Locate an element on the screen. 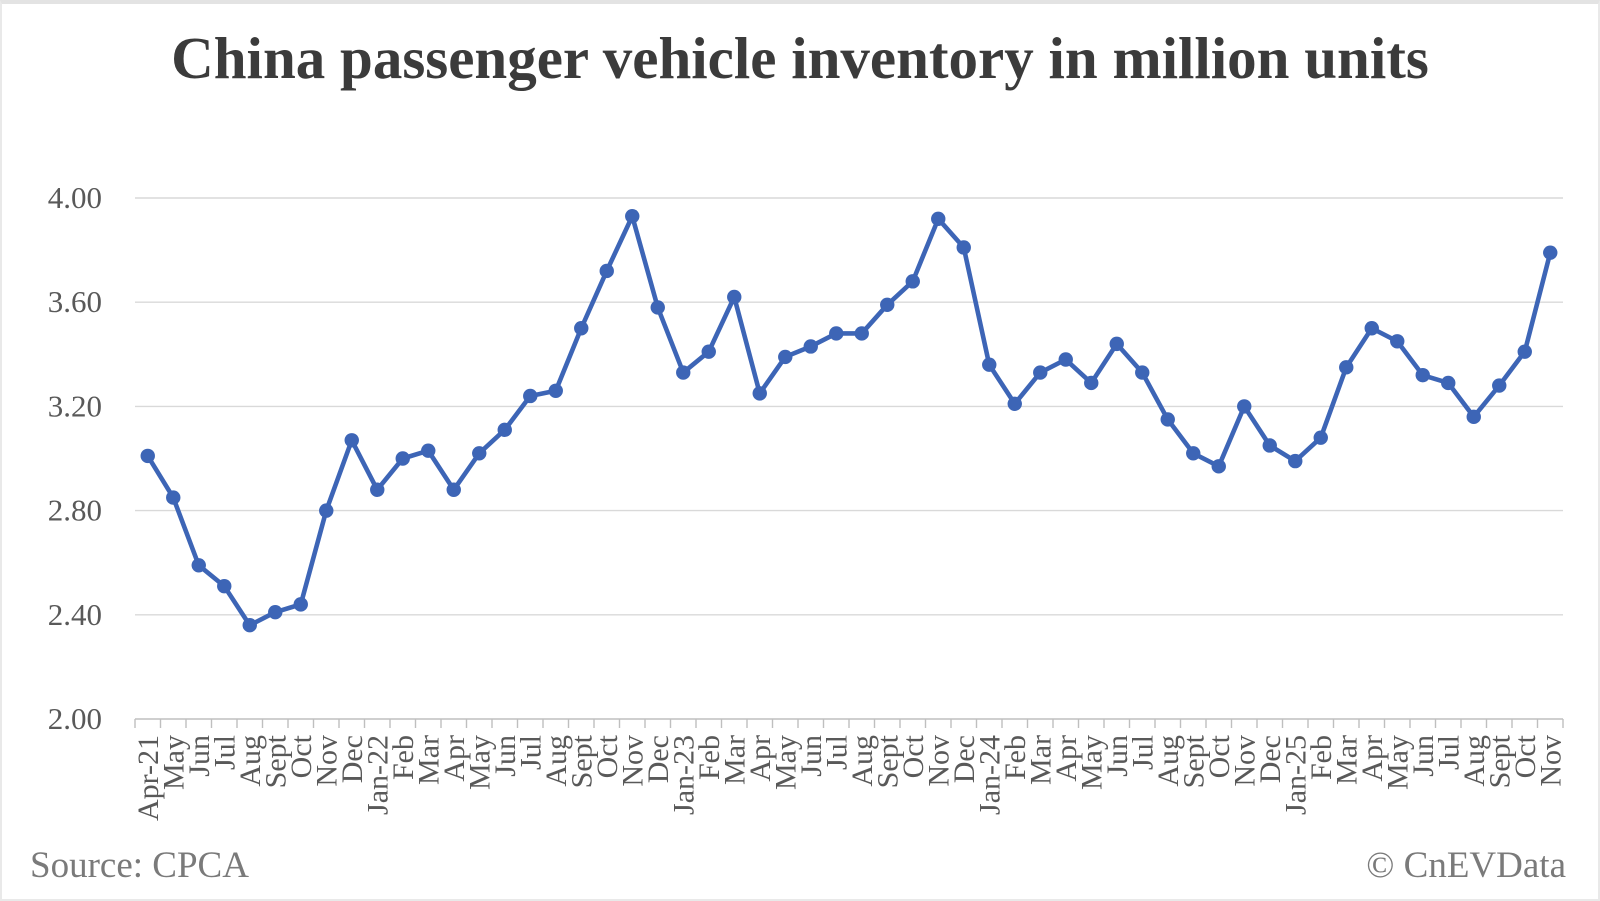  y-tick-label: 2.00 is located at coordinates (75, 718).